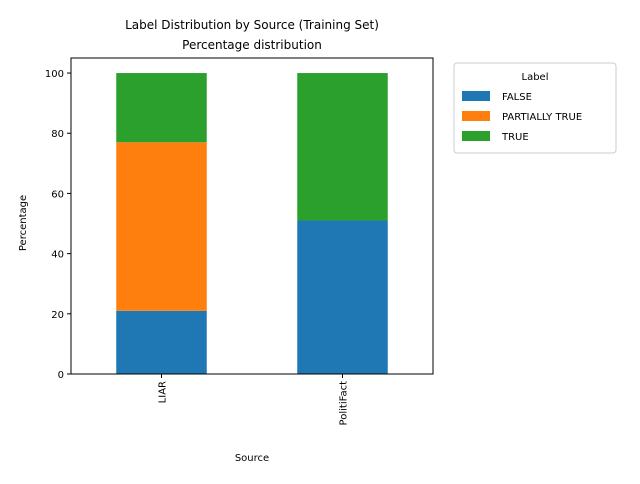 This screenshot has width=640, height=484. Describe the element at coordinates (161, 226) in the screenshot. I see `bar-segment-liar-partially-true` at that location.